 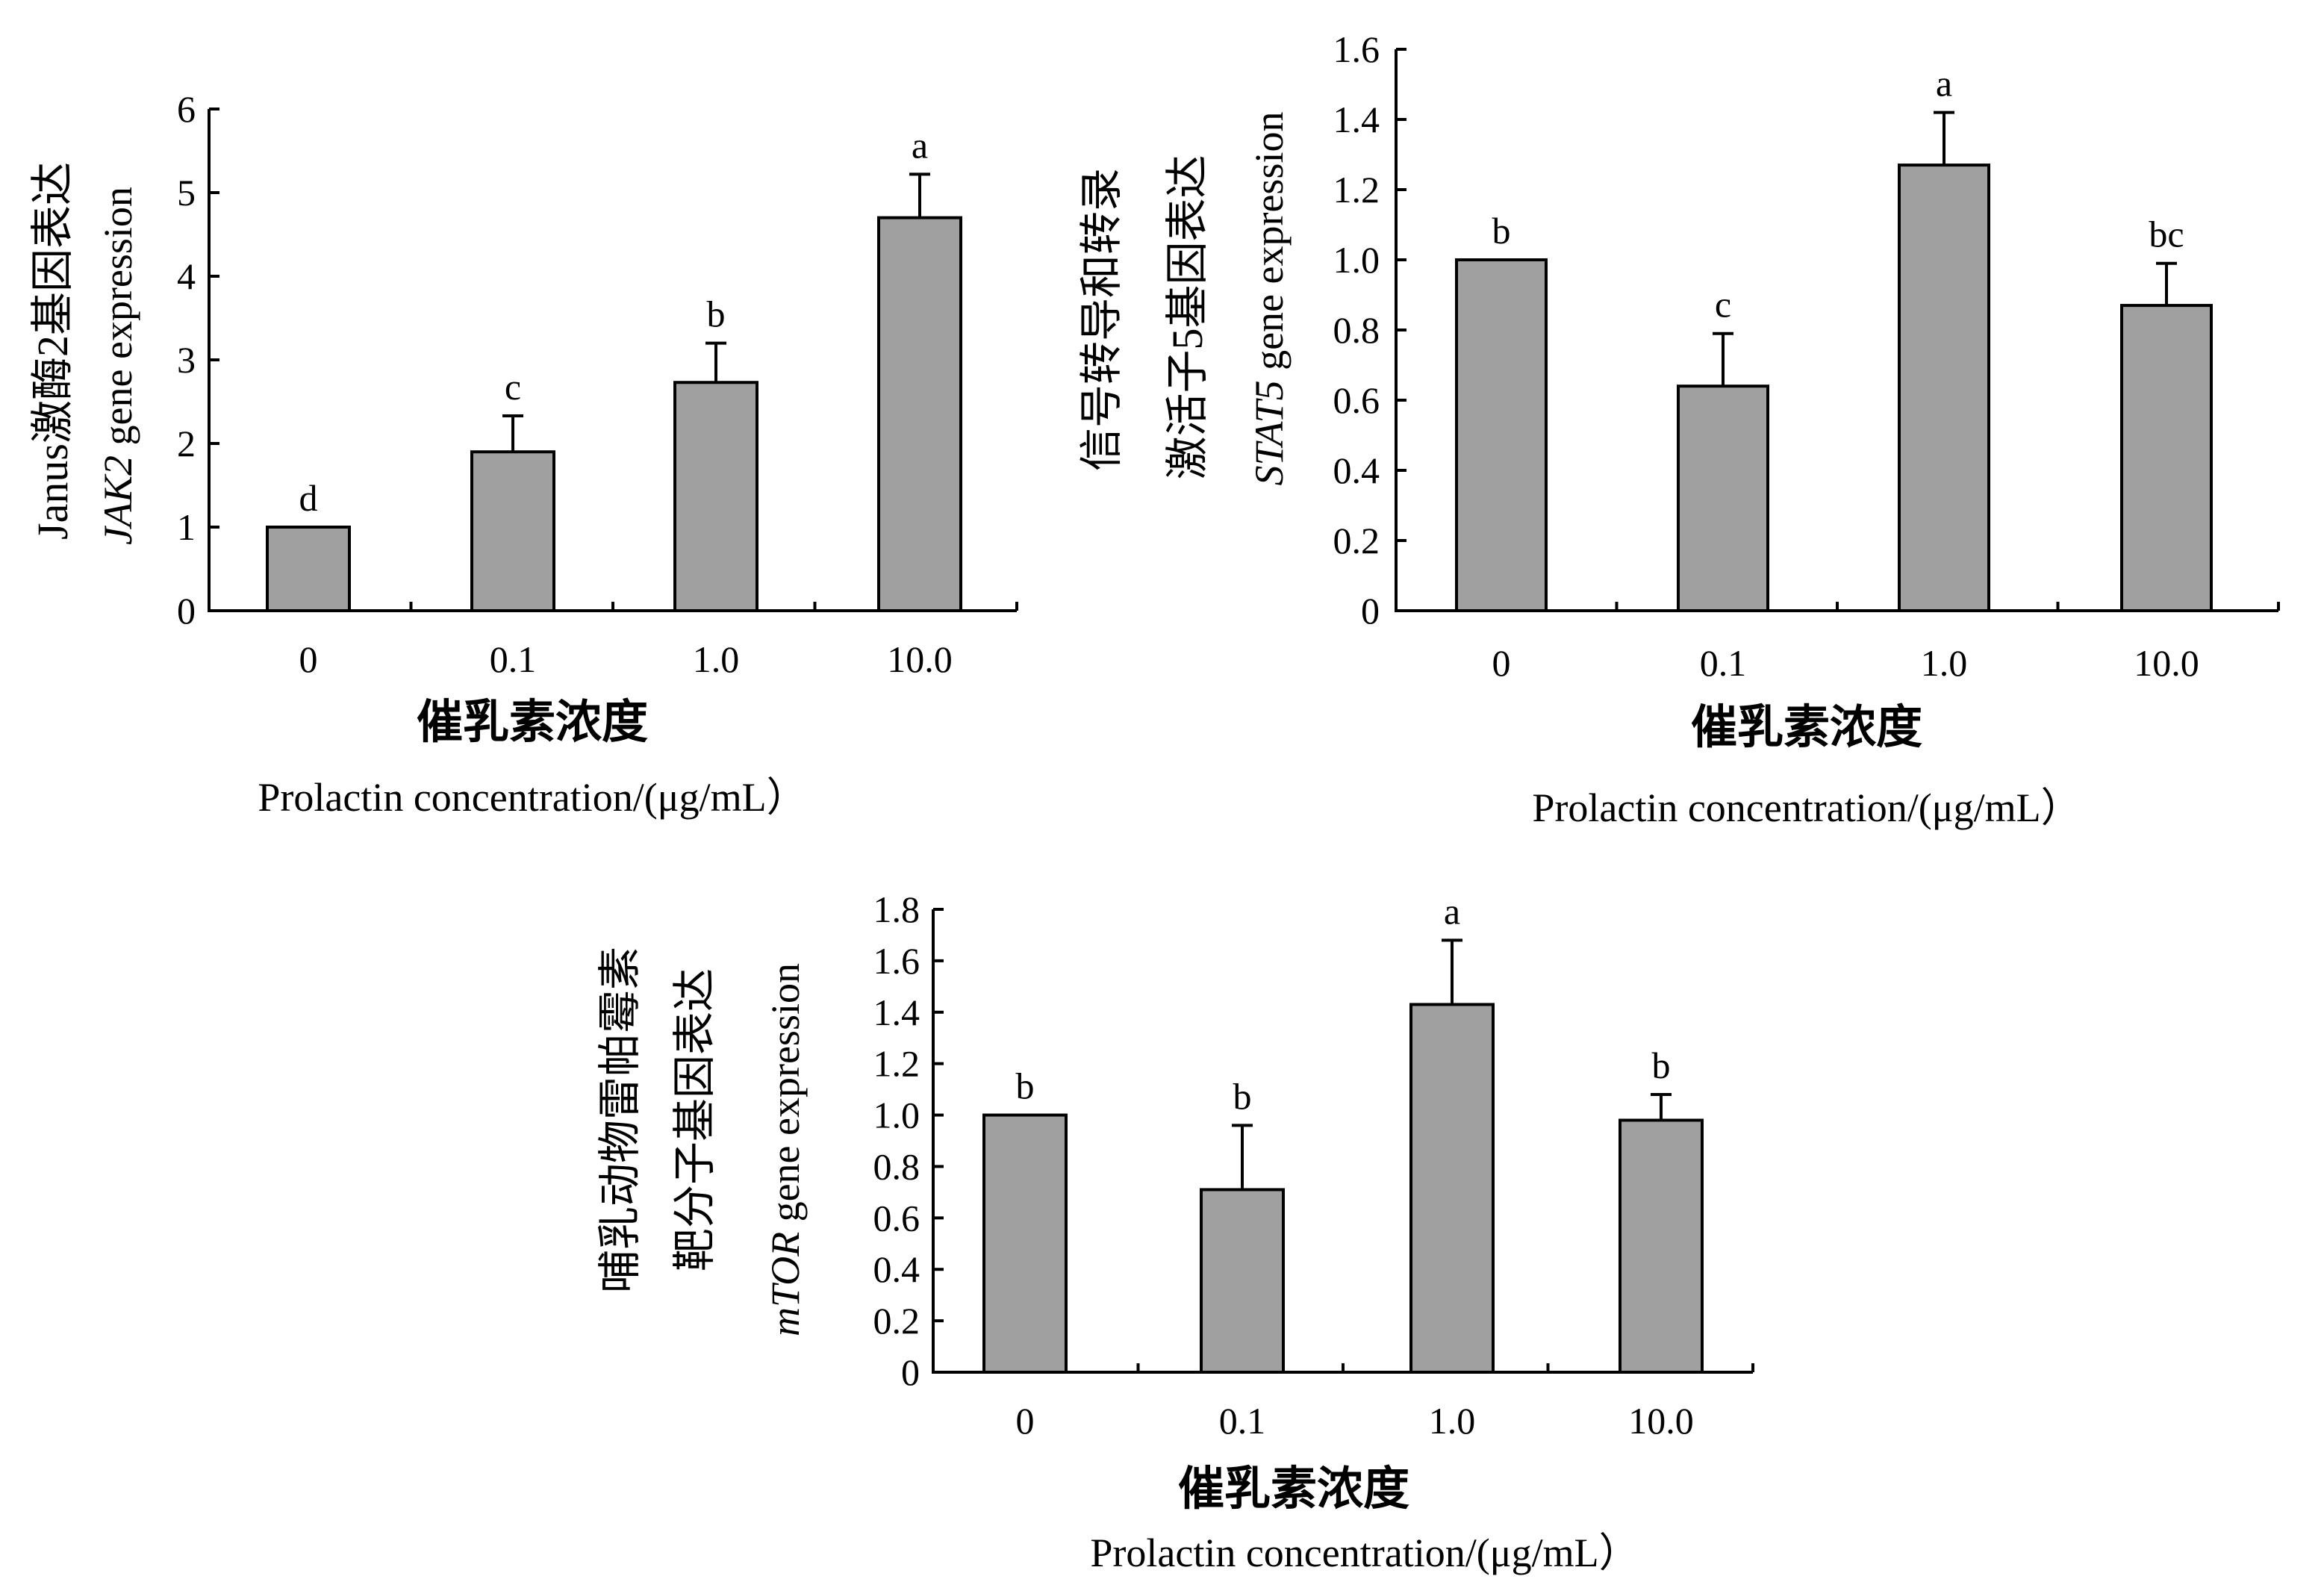 I want to click on mtor-y-tick-label: 0, so click(x=911, y=1372).